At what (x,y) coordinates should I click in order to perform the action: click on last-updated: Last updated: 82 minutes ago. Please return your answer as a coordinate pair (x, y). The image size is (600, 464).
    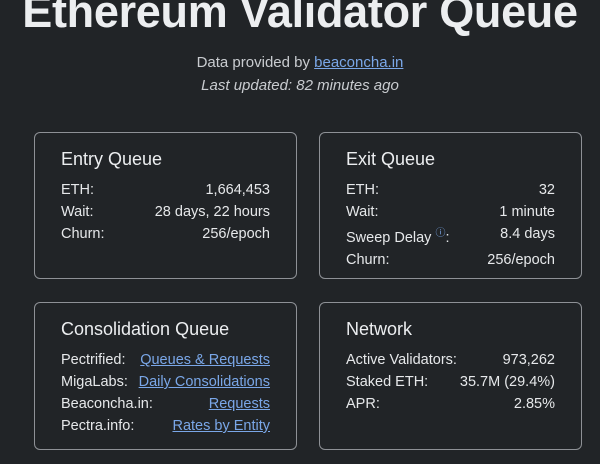
    Looking at the image, I should click on (300, 85).